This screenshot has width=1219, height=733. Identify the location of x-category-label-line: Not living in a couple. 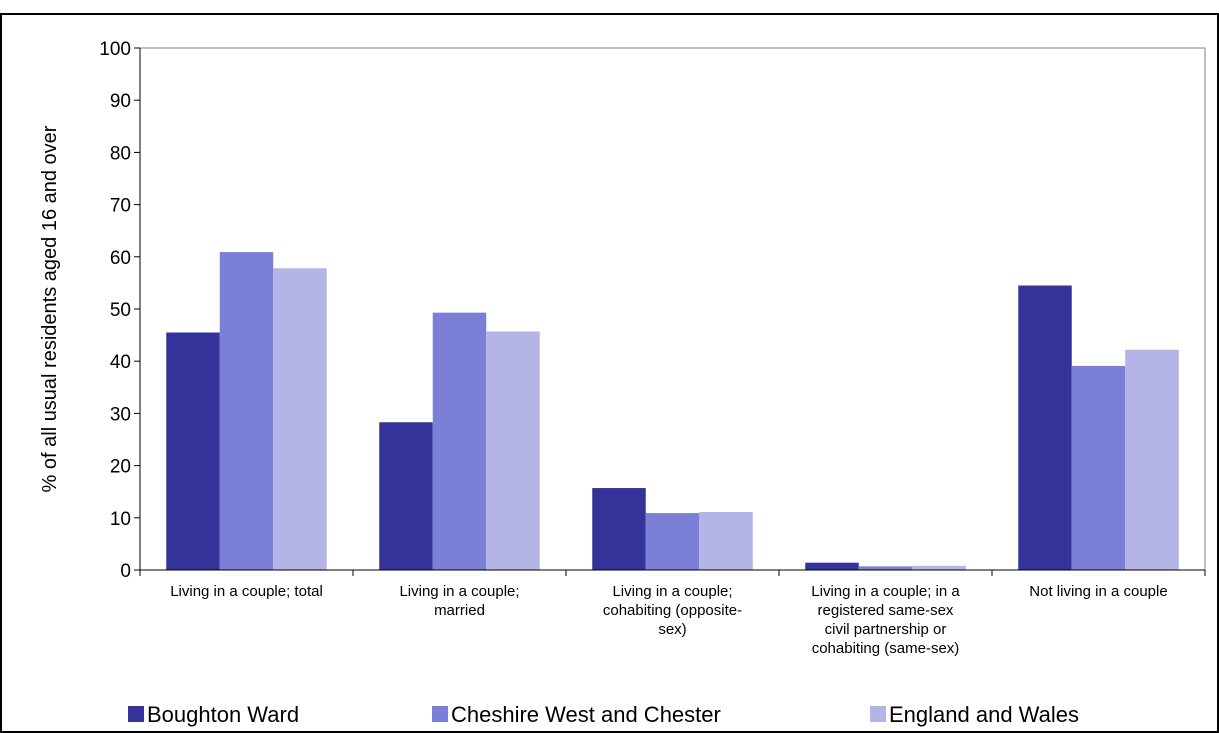
(1098, 591).